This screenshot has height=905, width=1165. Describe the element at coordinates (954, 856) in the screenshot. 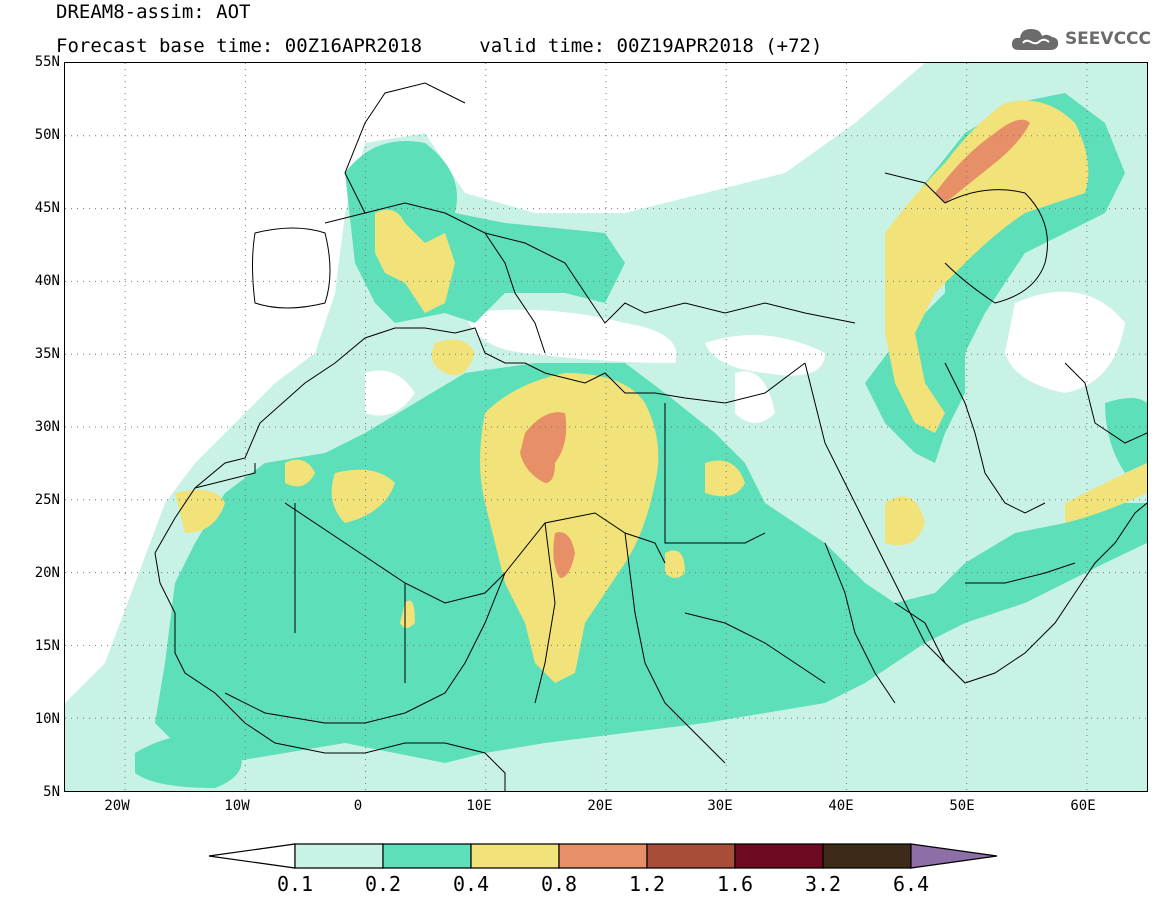

I see `colorbar-high-triangle` at that location.